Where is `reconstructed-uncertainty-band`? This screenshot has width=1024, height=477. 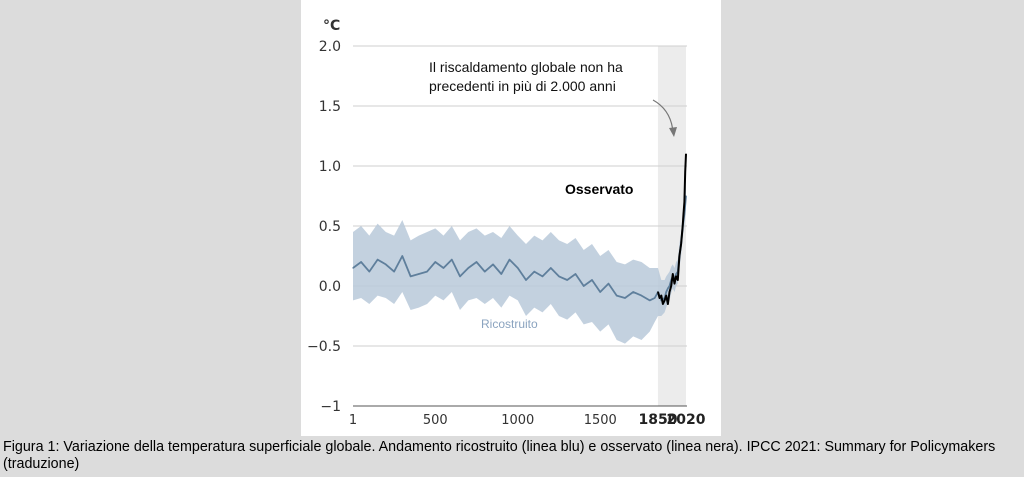 reconstructed-uncertainty-band is located at coordinates (519, 264).